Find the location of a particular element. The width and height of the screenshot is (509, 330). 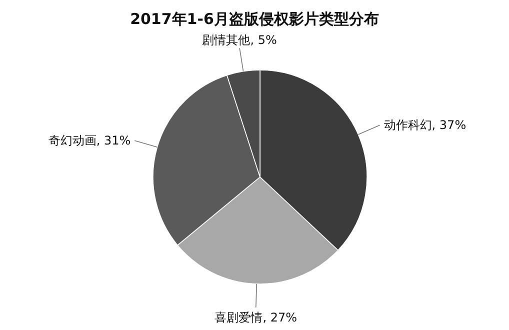

slice-label: 奇幻动画, 31% is located at coordinates (89, 141).